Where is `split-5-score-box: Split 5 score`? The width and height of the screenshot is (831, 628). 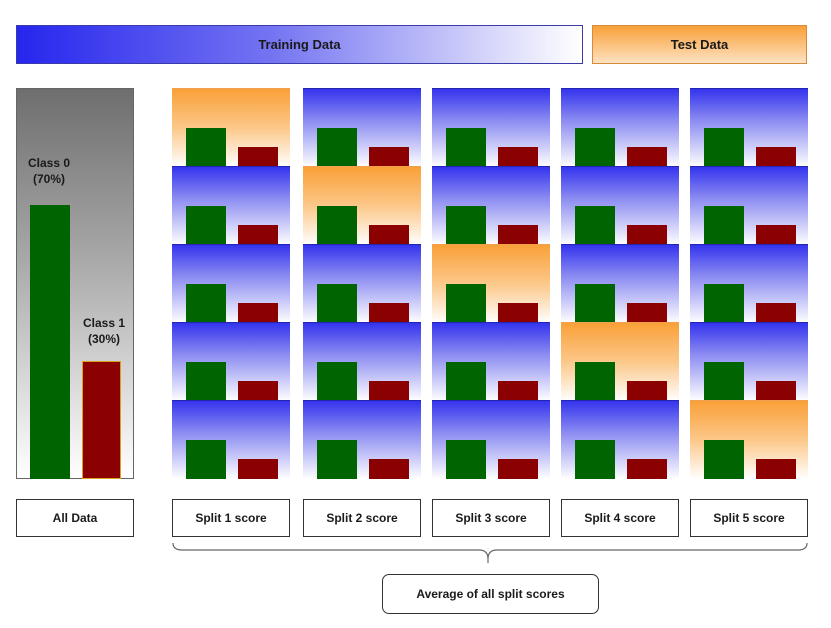 split-5-score-box: Split 5 score is located at coordinates (749, 518).